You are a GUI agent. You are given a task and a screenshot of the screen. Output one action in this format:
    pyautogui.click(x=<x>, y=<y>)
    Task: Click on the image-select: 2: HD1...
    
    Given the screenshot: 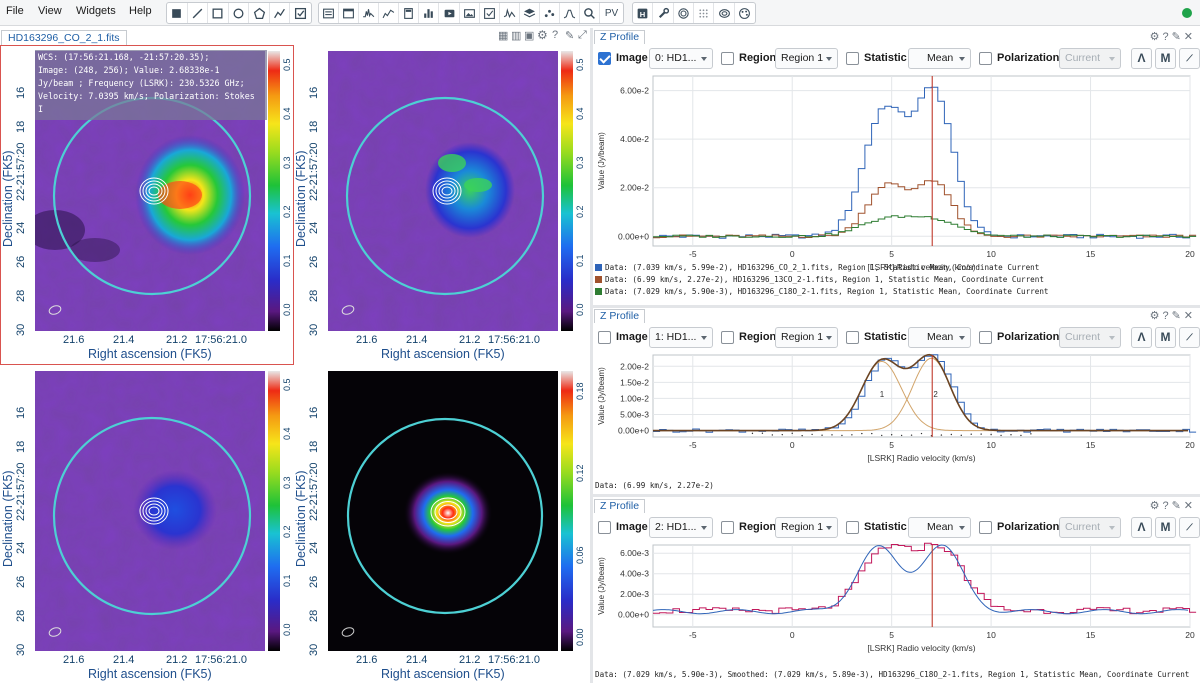 What is the action you would take?
    pyautogui.click(x=681, y=527)
    